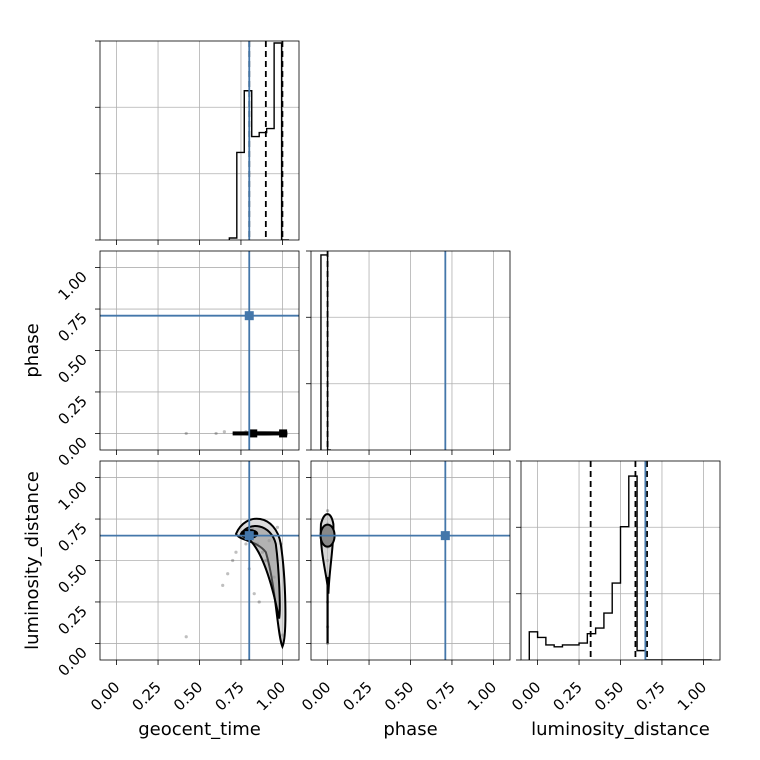 Image resolution: width=760 pixels, height=760 pixels. Describe the element at coordinates (72, 620) in the screenshot. I see `ytick-label-luminosity_distance-1: 0.25` at that location.